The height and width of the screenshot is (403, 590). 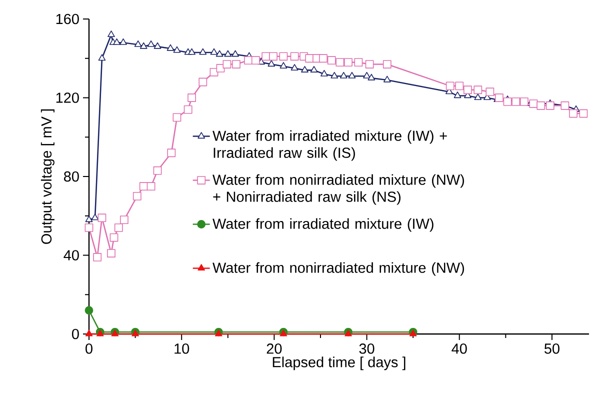 I want to click on x-axis-title: Elapsed time [ days ], so click(x=339, y=363).